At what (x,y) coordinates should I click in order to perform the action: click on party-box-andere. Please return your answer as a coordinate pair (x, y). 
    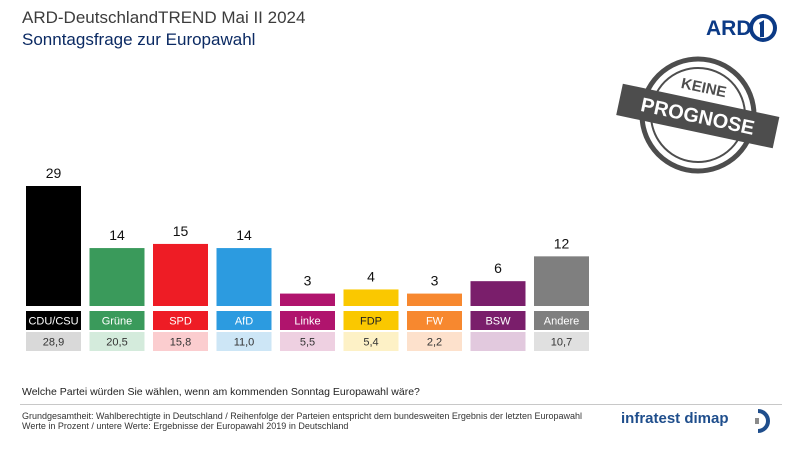
    Looking at the image, I should click on (561, 320).